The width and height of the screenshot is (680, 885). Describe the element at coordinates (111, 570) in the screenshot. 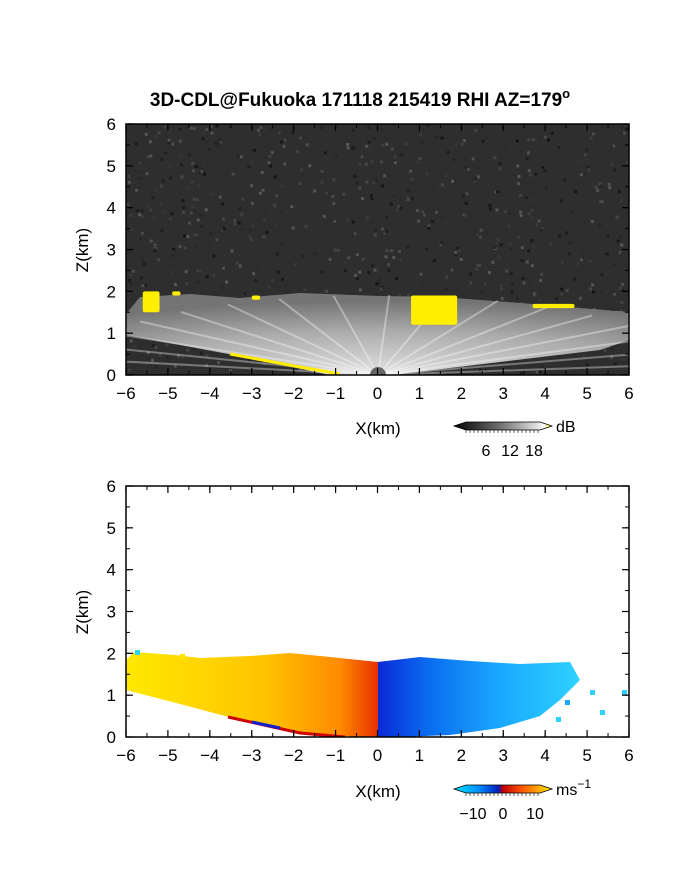

I see `vel-y-tick-label: 4` at that location.